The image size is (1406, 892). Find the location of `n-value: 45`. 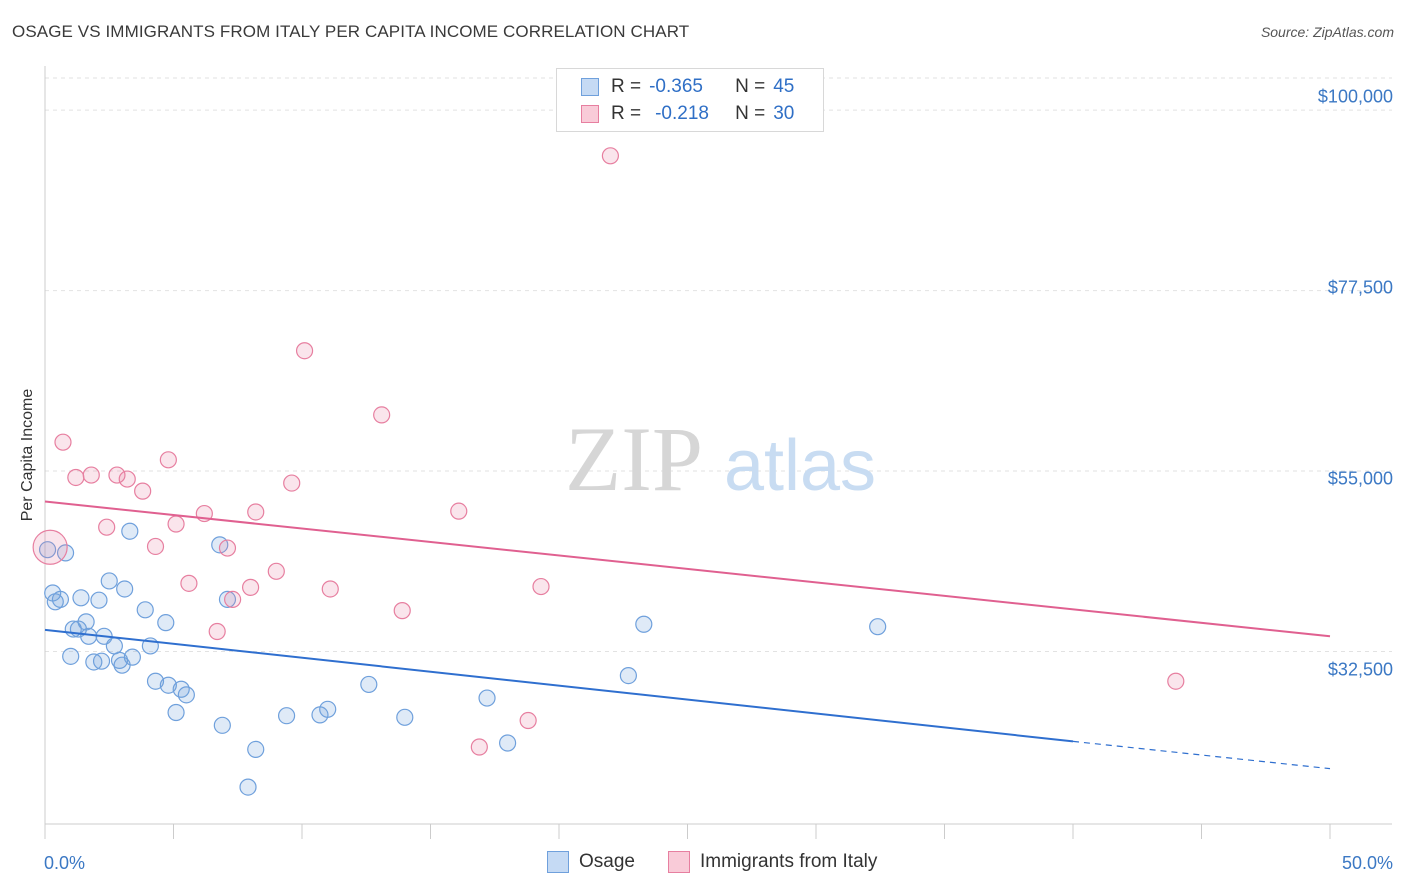

n-value: 45 is located at coordinates (784, 86).